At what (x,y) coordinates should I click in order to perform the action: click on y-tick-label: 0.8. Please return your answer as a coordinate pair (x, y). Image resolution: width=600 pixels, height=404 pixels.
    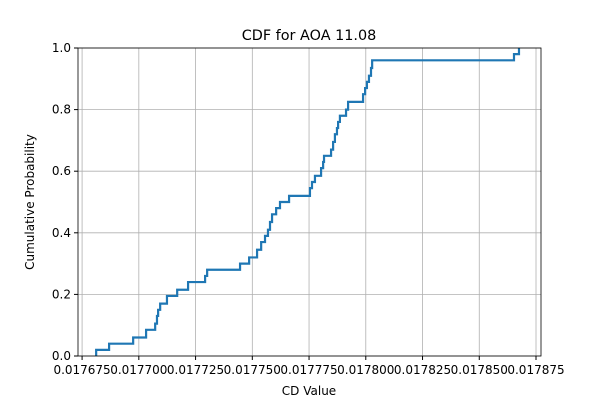
    Looking at the image, I should click on (61, 110).